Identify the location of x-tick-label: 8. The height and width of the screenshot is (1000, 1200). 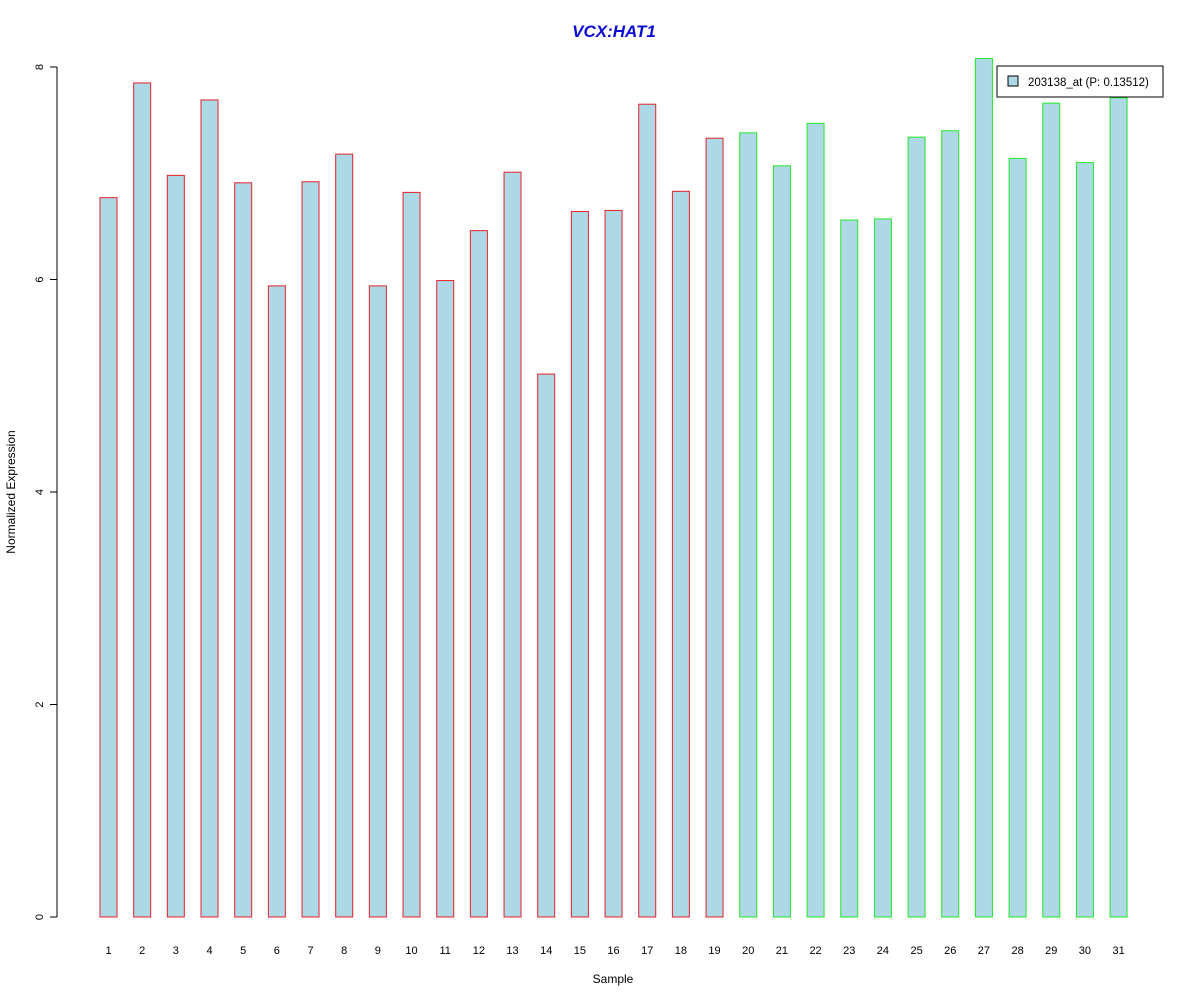
(344, 951).